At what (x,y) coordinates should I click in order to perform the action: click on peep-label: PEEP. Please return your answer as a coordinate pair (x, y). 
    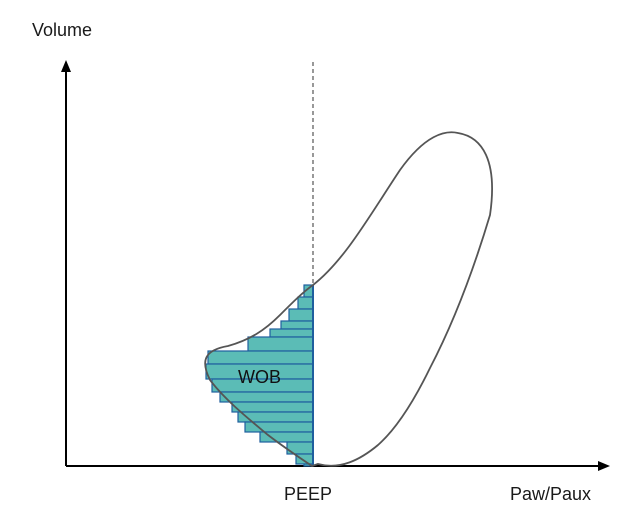
    Looking at the image, I should click on (308, 494).